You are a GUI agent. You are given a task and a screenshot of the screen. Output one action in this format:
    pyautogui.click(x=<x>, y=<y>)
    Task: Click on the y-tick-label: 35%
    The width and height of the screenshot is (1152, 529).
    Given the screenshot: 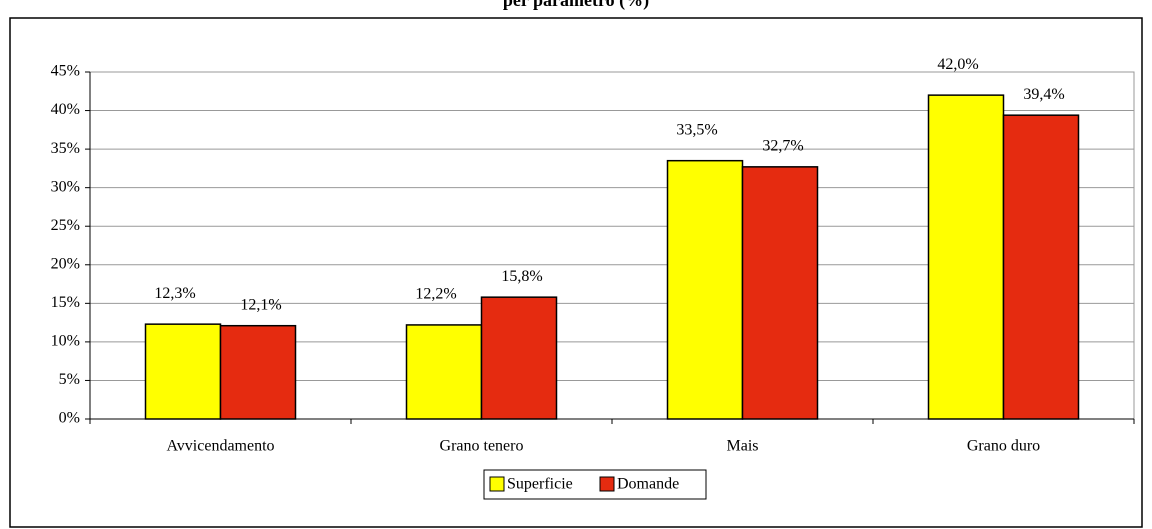 What is the action you would take?
    pyautogui.click(x=65, y=148)
    